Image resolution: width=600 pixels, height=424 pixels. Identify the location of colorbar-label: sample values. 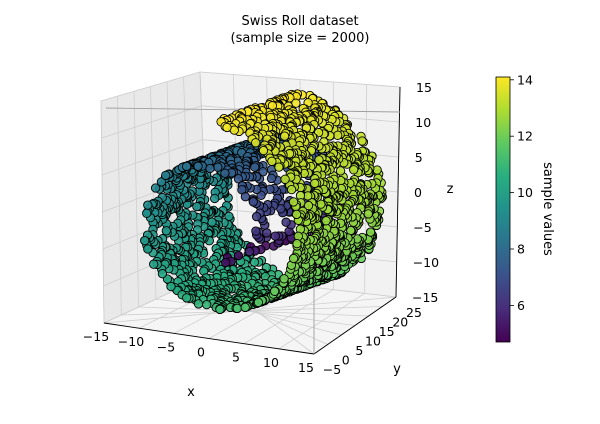
(547, 209).